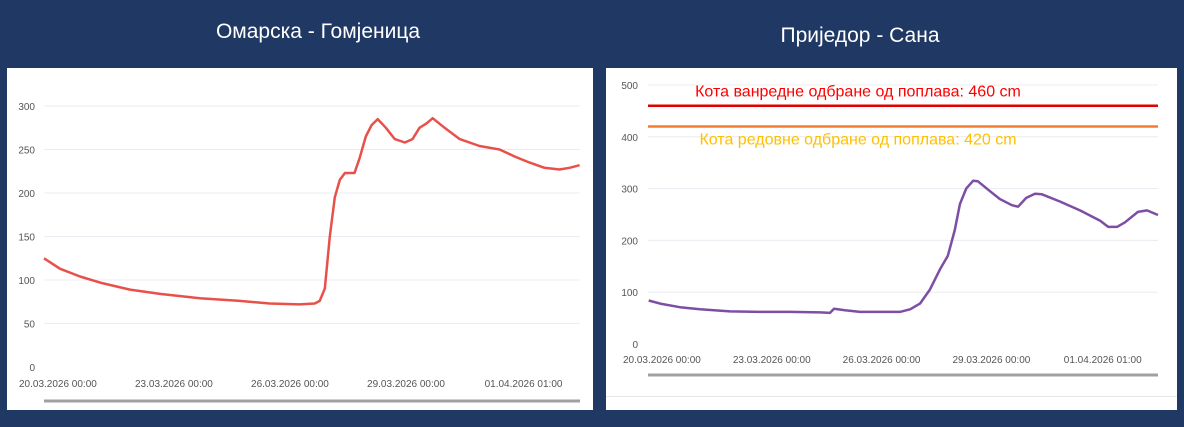  What do you see at coordinates (629, 86) in the screenshot?
I see `y-tick-label: 500` at bounding box center [629, 86].